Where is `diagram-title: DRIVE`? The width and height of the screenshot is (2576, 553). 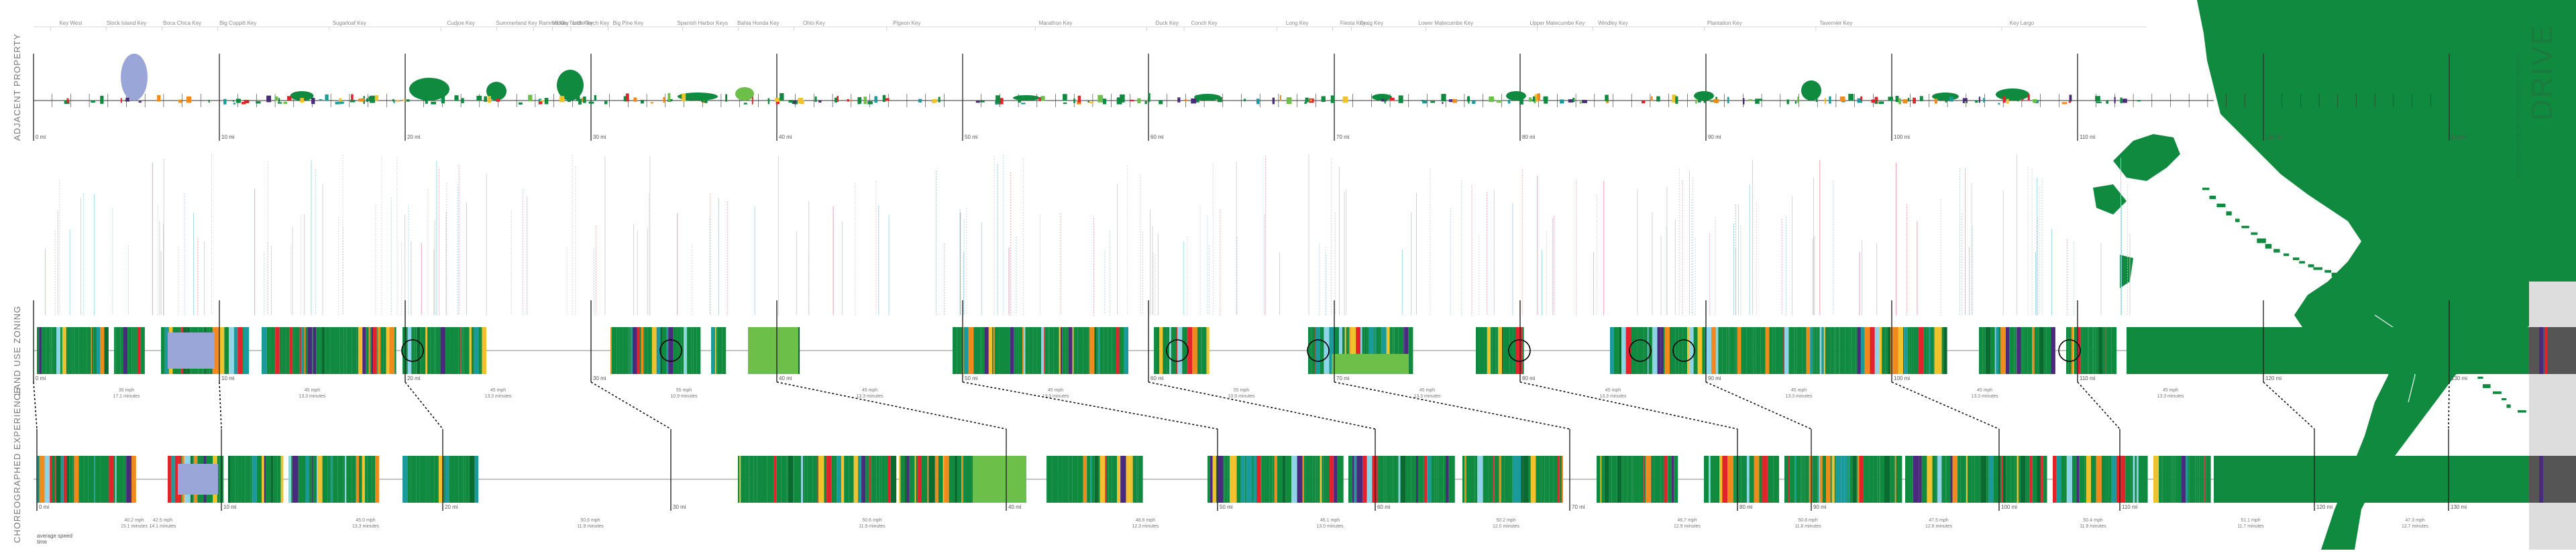
diagram-title: DRIVE is located at coordinates (2542, 72).